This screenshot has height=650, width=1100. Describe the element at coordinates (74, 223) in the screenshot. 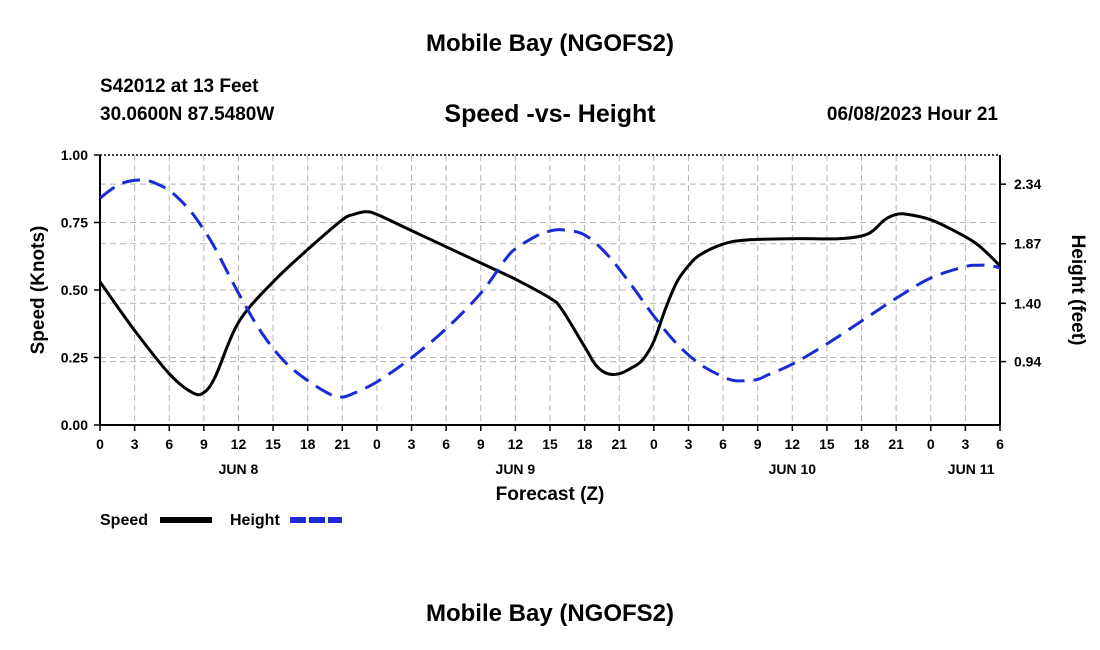

I see `speed-tick-label: 0.75` at that location.